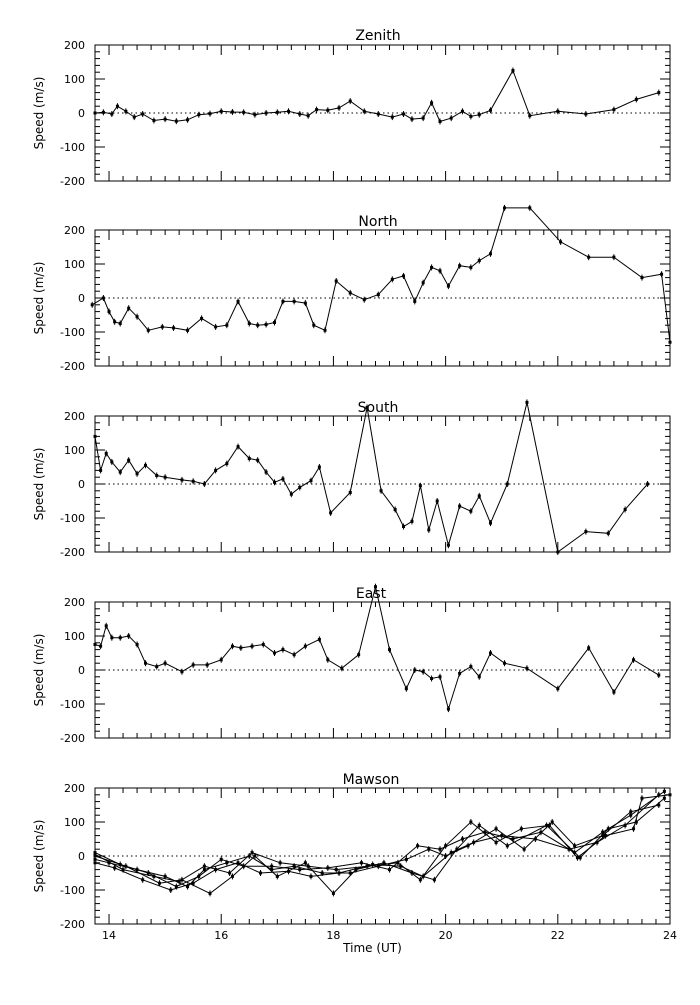 This screenshot has width=700, height=1005. Describe the element at coordinates (670, 935) in the screenshot. I see `x-tick-label: 24` at that location.